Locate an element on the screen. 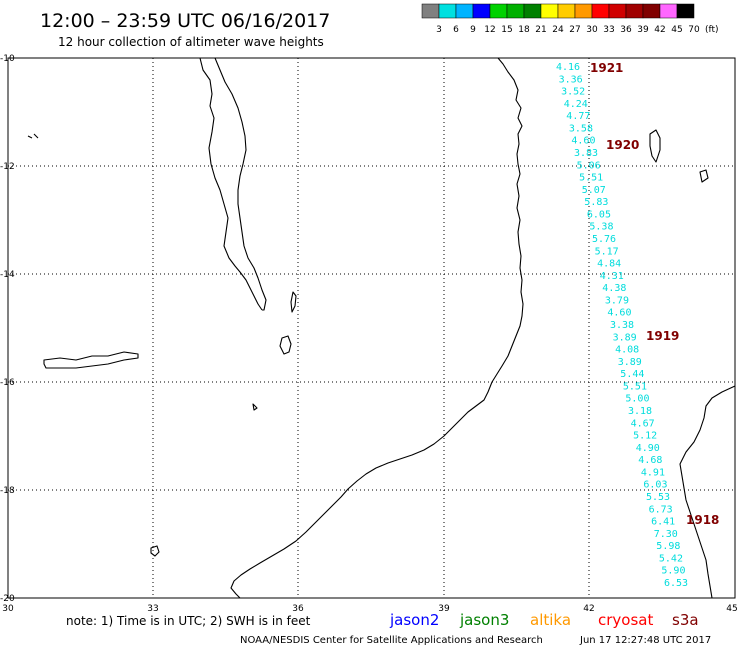 This screenshot has width=740, height=650. wave-height-value: 3.38 is located at coordinates (622, 325).